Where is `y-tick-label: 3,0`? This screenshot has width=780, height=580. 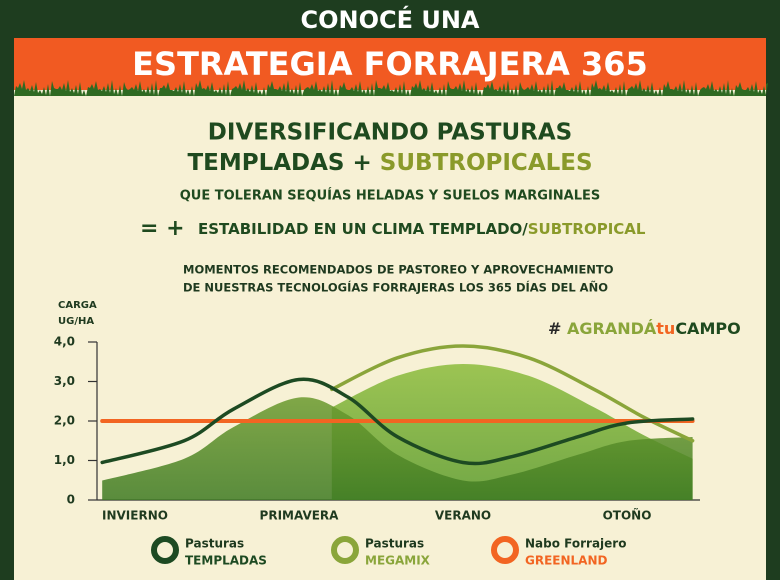
y-tick-label: 3,0 is located at coordinates (64, 381).